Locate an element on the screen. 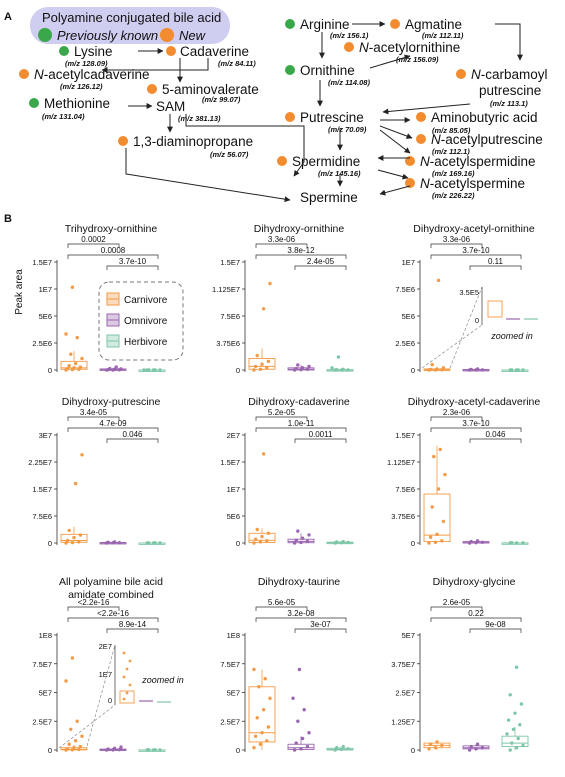  node-arginine: Arginine(m/z 156.1) is located at coordinates (327, 28).